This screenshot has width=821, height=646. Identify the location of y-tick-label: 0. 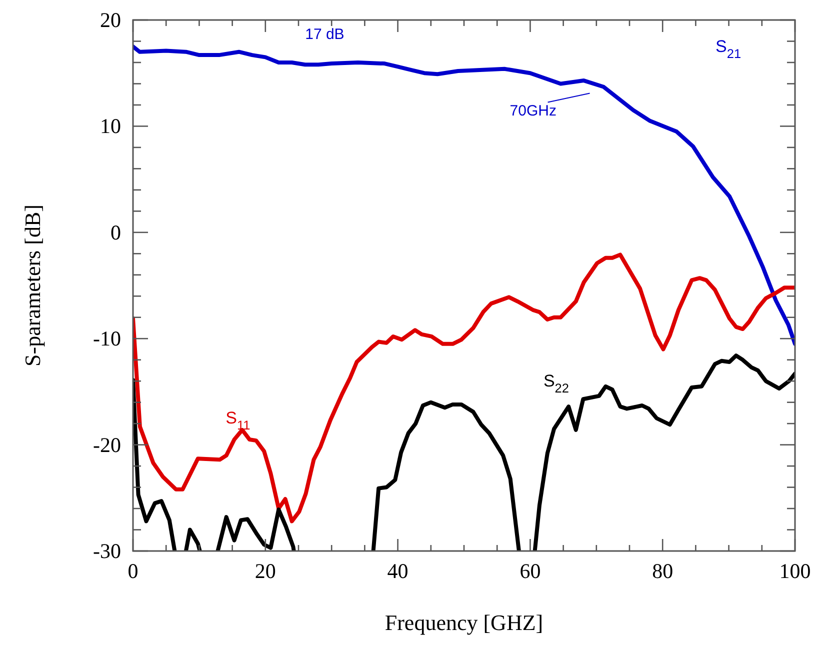
(115, 232).